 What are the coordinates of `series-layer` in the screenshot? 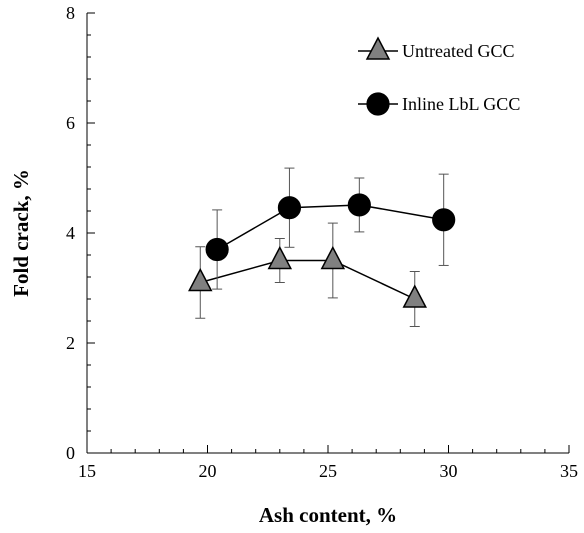 It's located at (322, 247).